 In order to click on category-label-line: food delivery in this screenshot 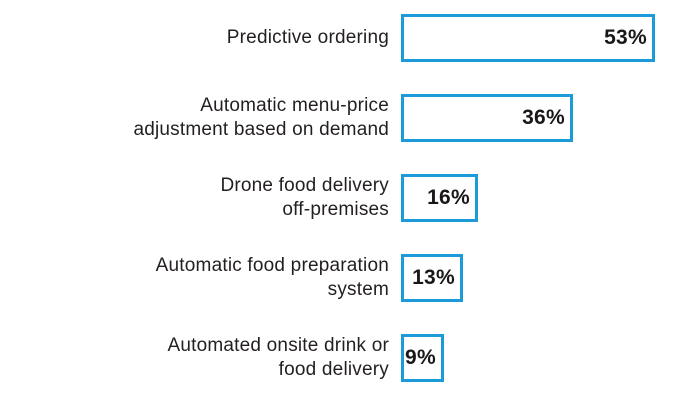, I will do `click(333, 369)`.